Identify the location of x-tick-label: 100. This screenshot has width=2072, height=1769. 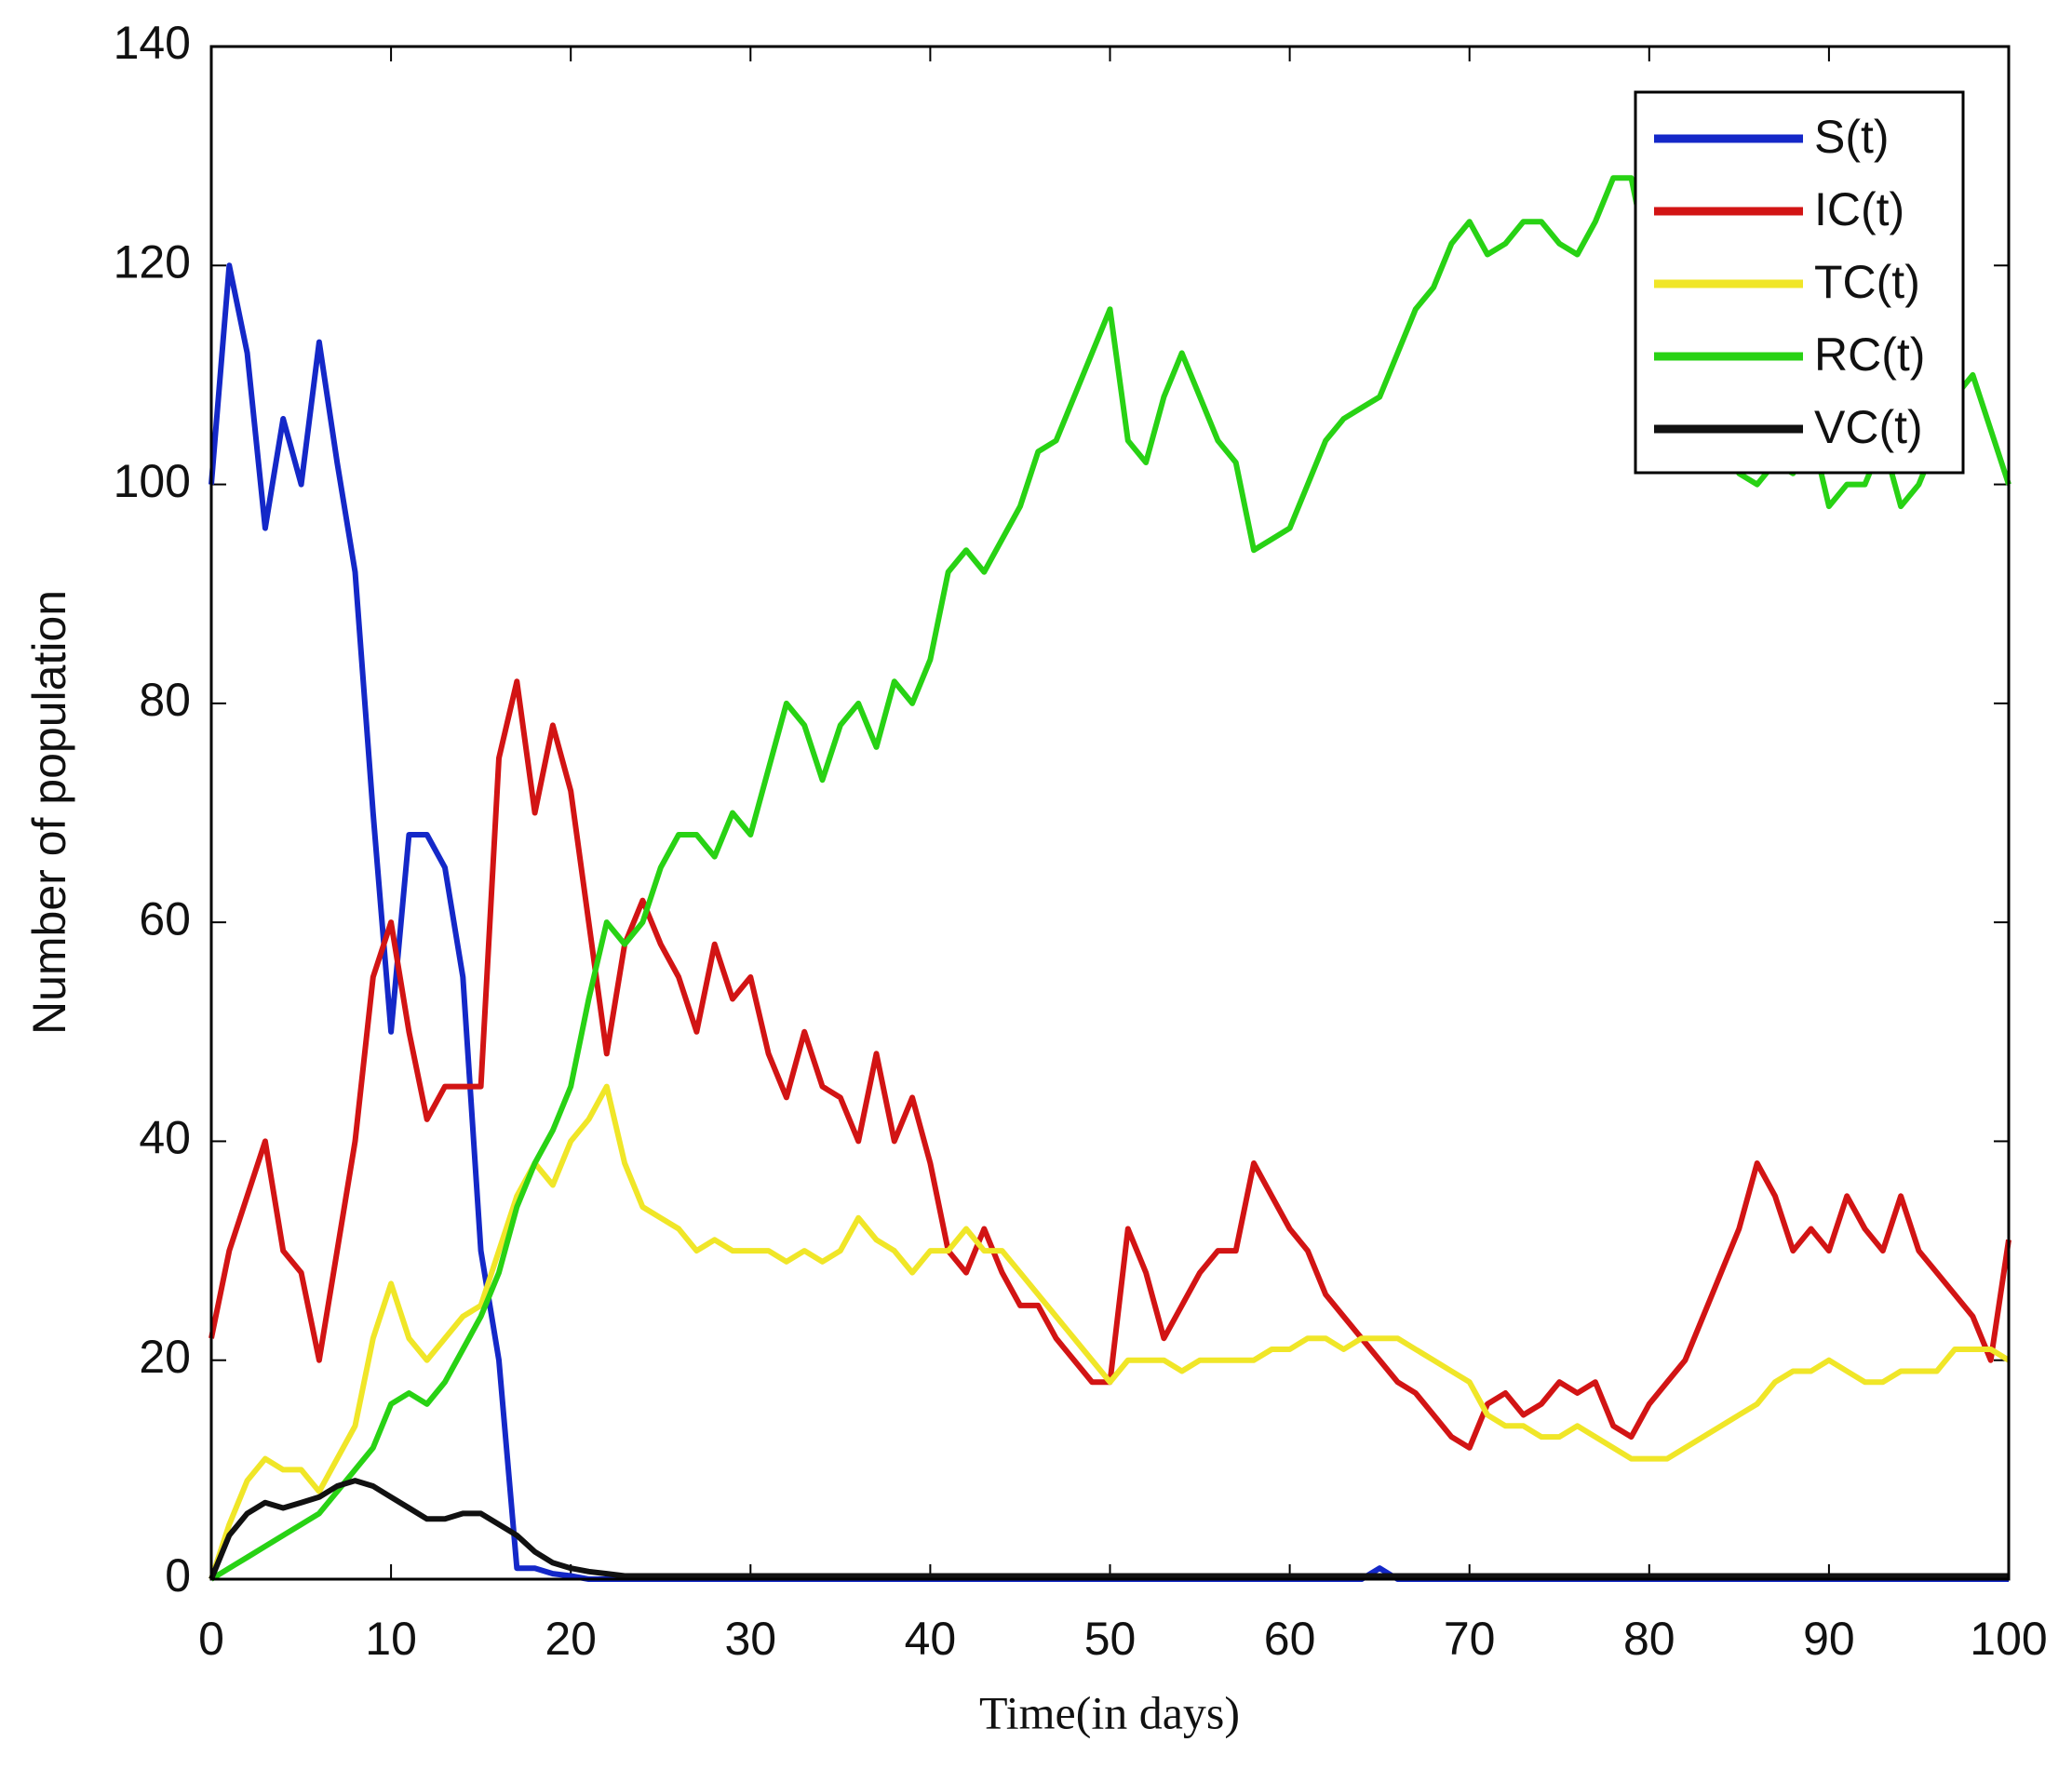
(2008, 1639).